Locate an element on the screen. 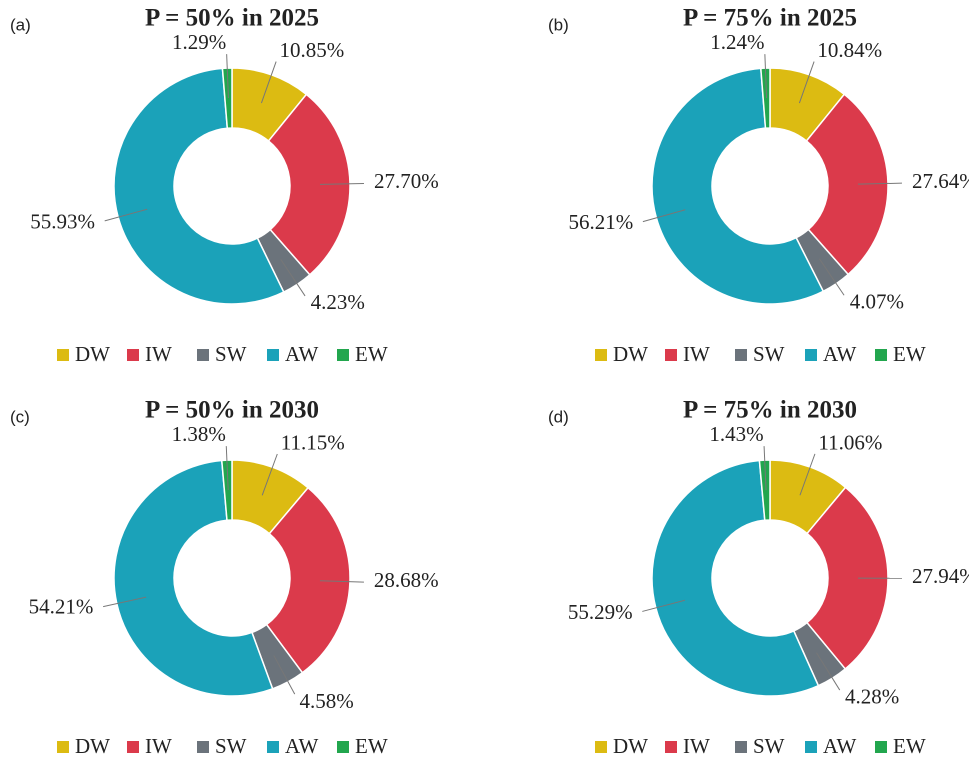 This screenshot has height=758, width=969. data-label: 11.15% is located at coordinates (313, 442).